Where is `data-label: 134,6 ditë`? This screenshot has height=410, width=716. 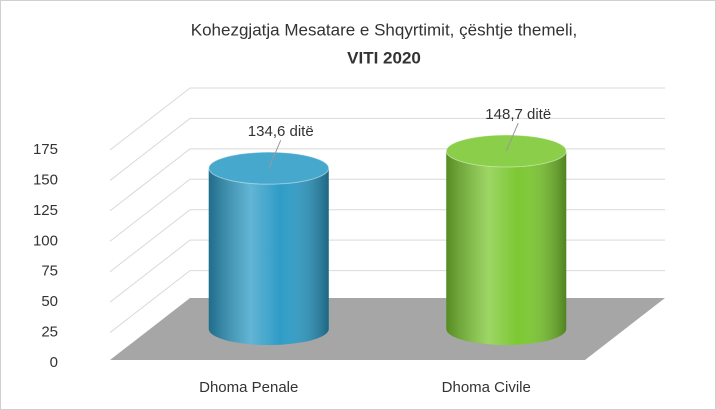 data-label: 134,6 ditë is located at coordinates (281, 131).